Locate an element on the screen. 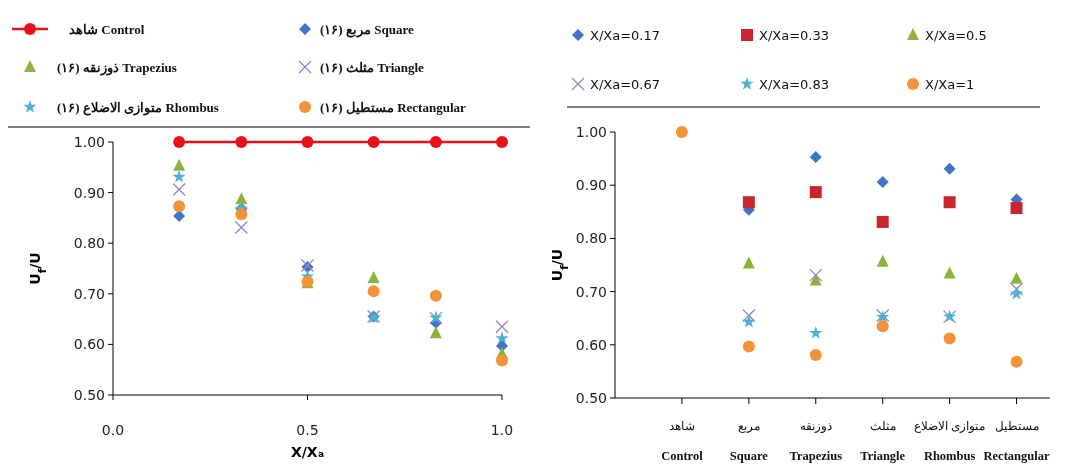  x-tick-label: 0.5 is located at coordinates (307, 430).